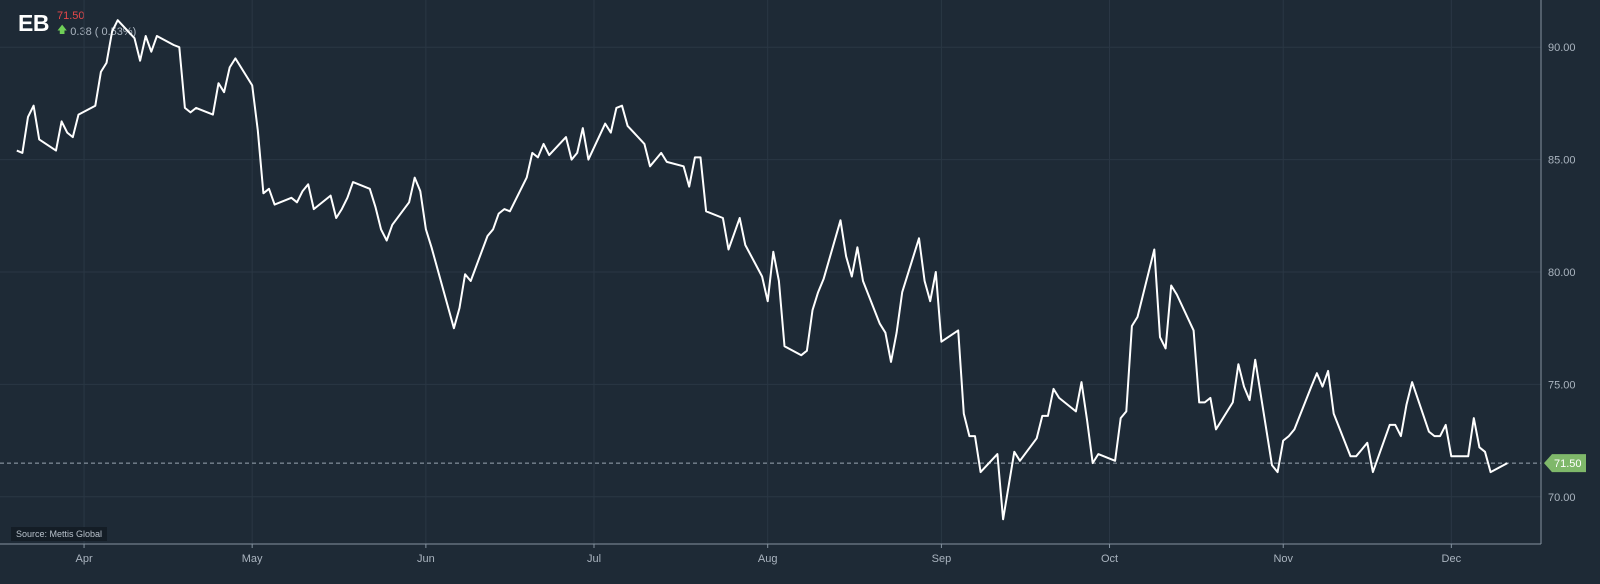 Image resolution: width=1600 pixels, height=584 pixels. What do you see at coordinates (1452, 559) in the screenshot?
I see `x-tick-label: Dec` at bounding box center [1452, 559].